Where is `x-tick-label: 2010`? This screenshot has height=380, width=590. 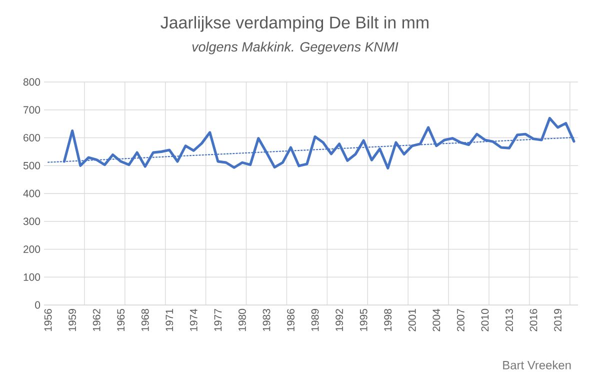
x-tick-label: 2010 is located at coordinates (485, 320).